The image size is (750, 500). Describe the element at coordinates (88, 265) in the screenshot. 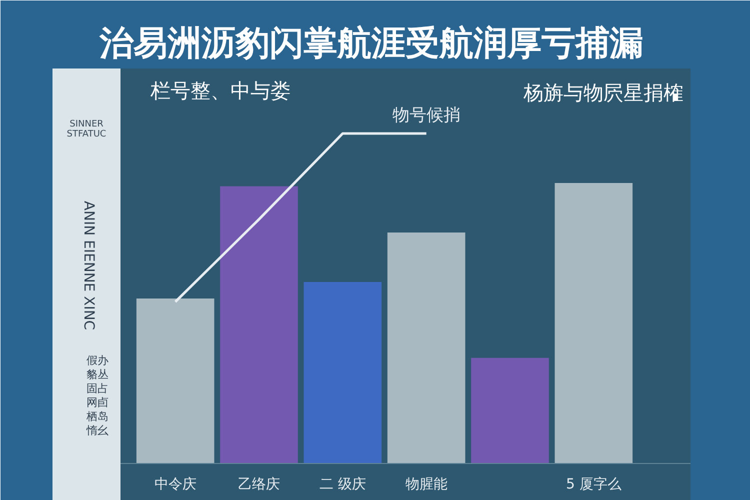

I see `y-axis-title: ANIN EIENNE XINC` at that location.